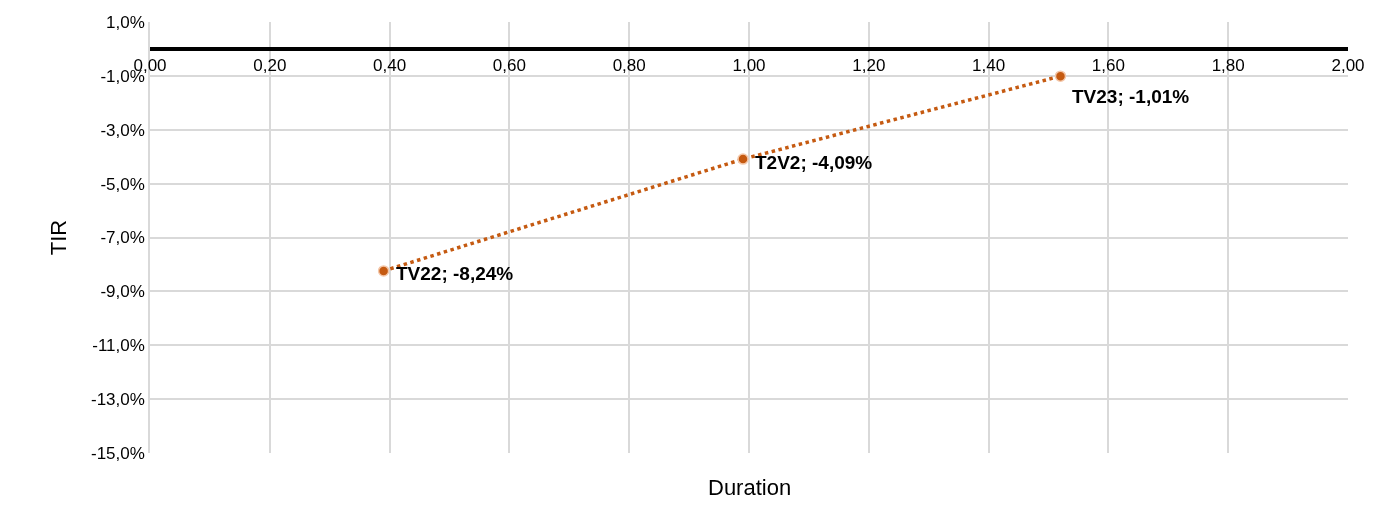 Image resolution: width=1376 pixels, height=515 pixels. Describe the element at coordinates (749, 66) in the screenshot. I see `x-tick-label: 1,00` at that location.